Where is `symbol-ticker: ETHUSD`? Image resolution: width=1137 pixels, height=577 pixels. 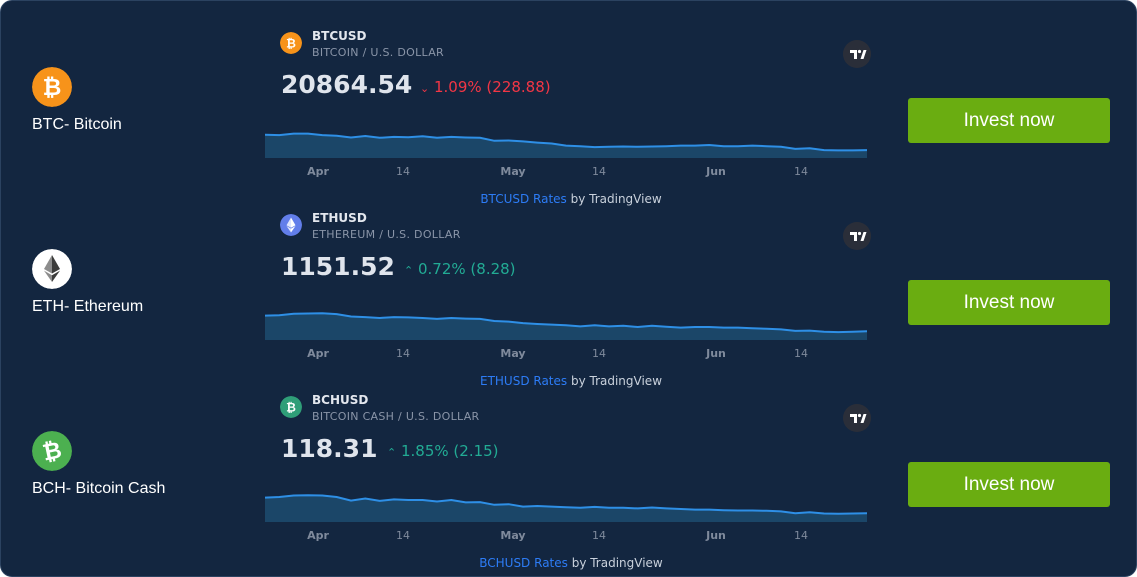
symbol-ticker: ETHUSD is located at coordinates (339, 218).